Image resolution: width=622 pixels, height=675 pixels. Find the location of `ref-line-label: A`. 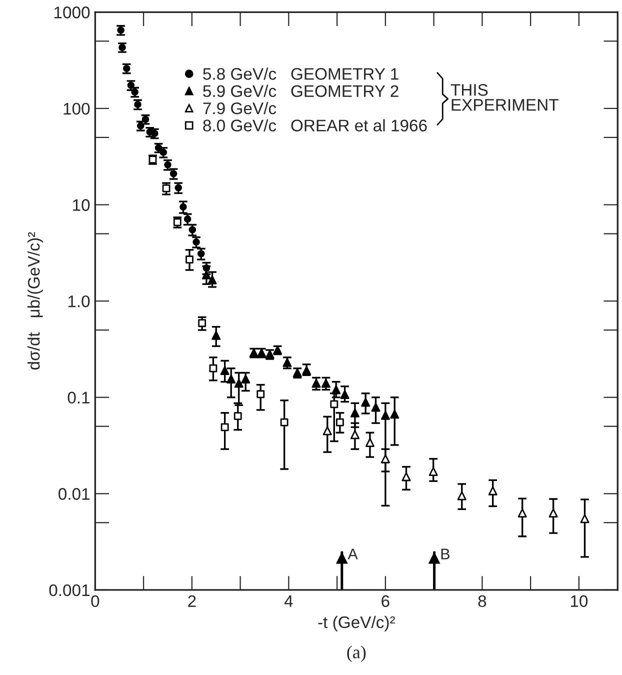

ref-line-label: A is located at coordinates (353, 554).